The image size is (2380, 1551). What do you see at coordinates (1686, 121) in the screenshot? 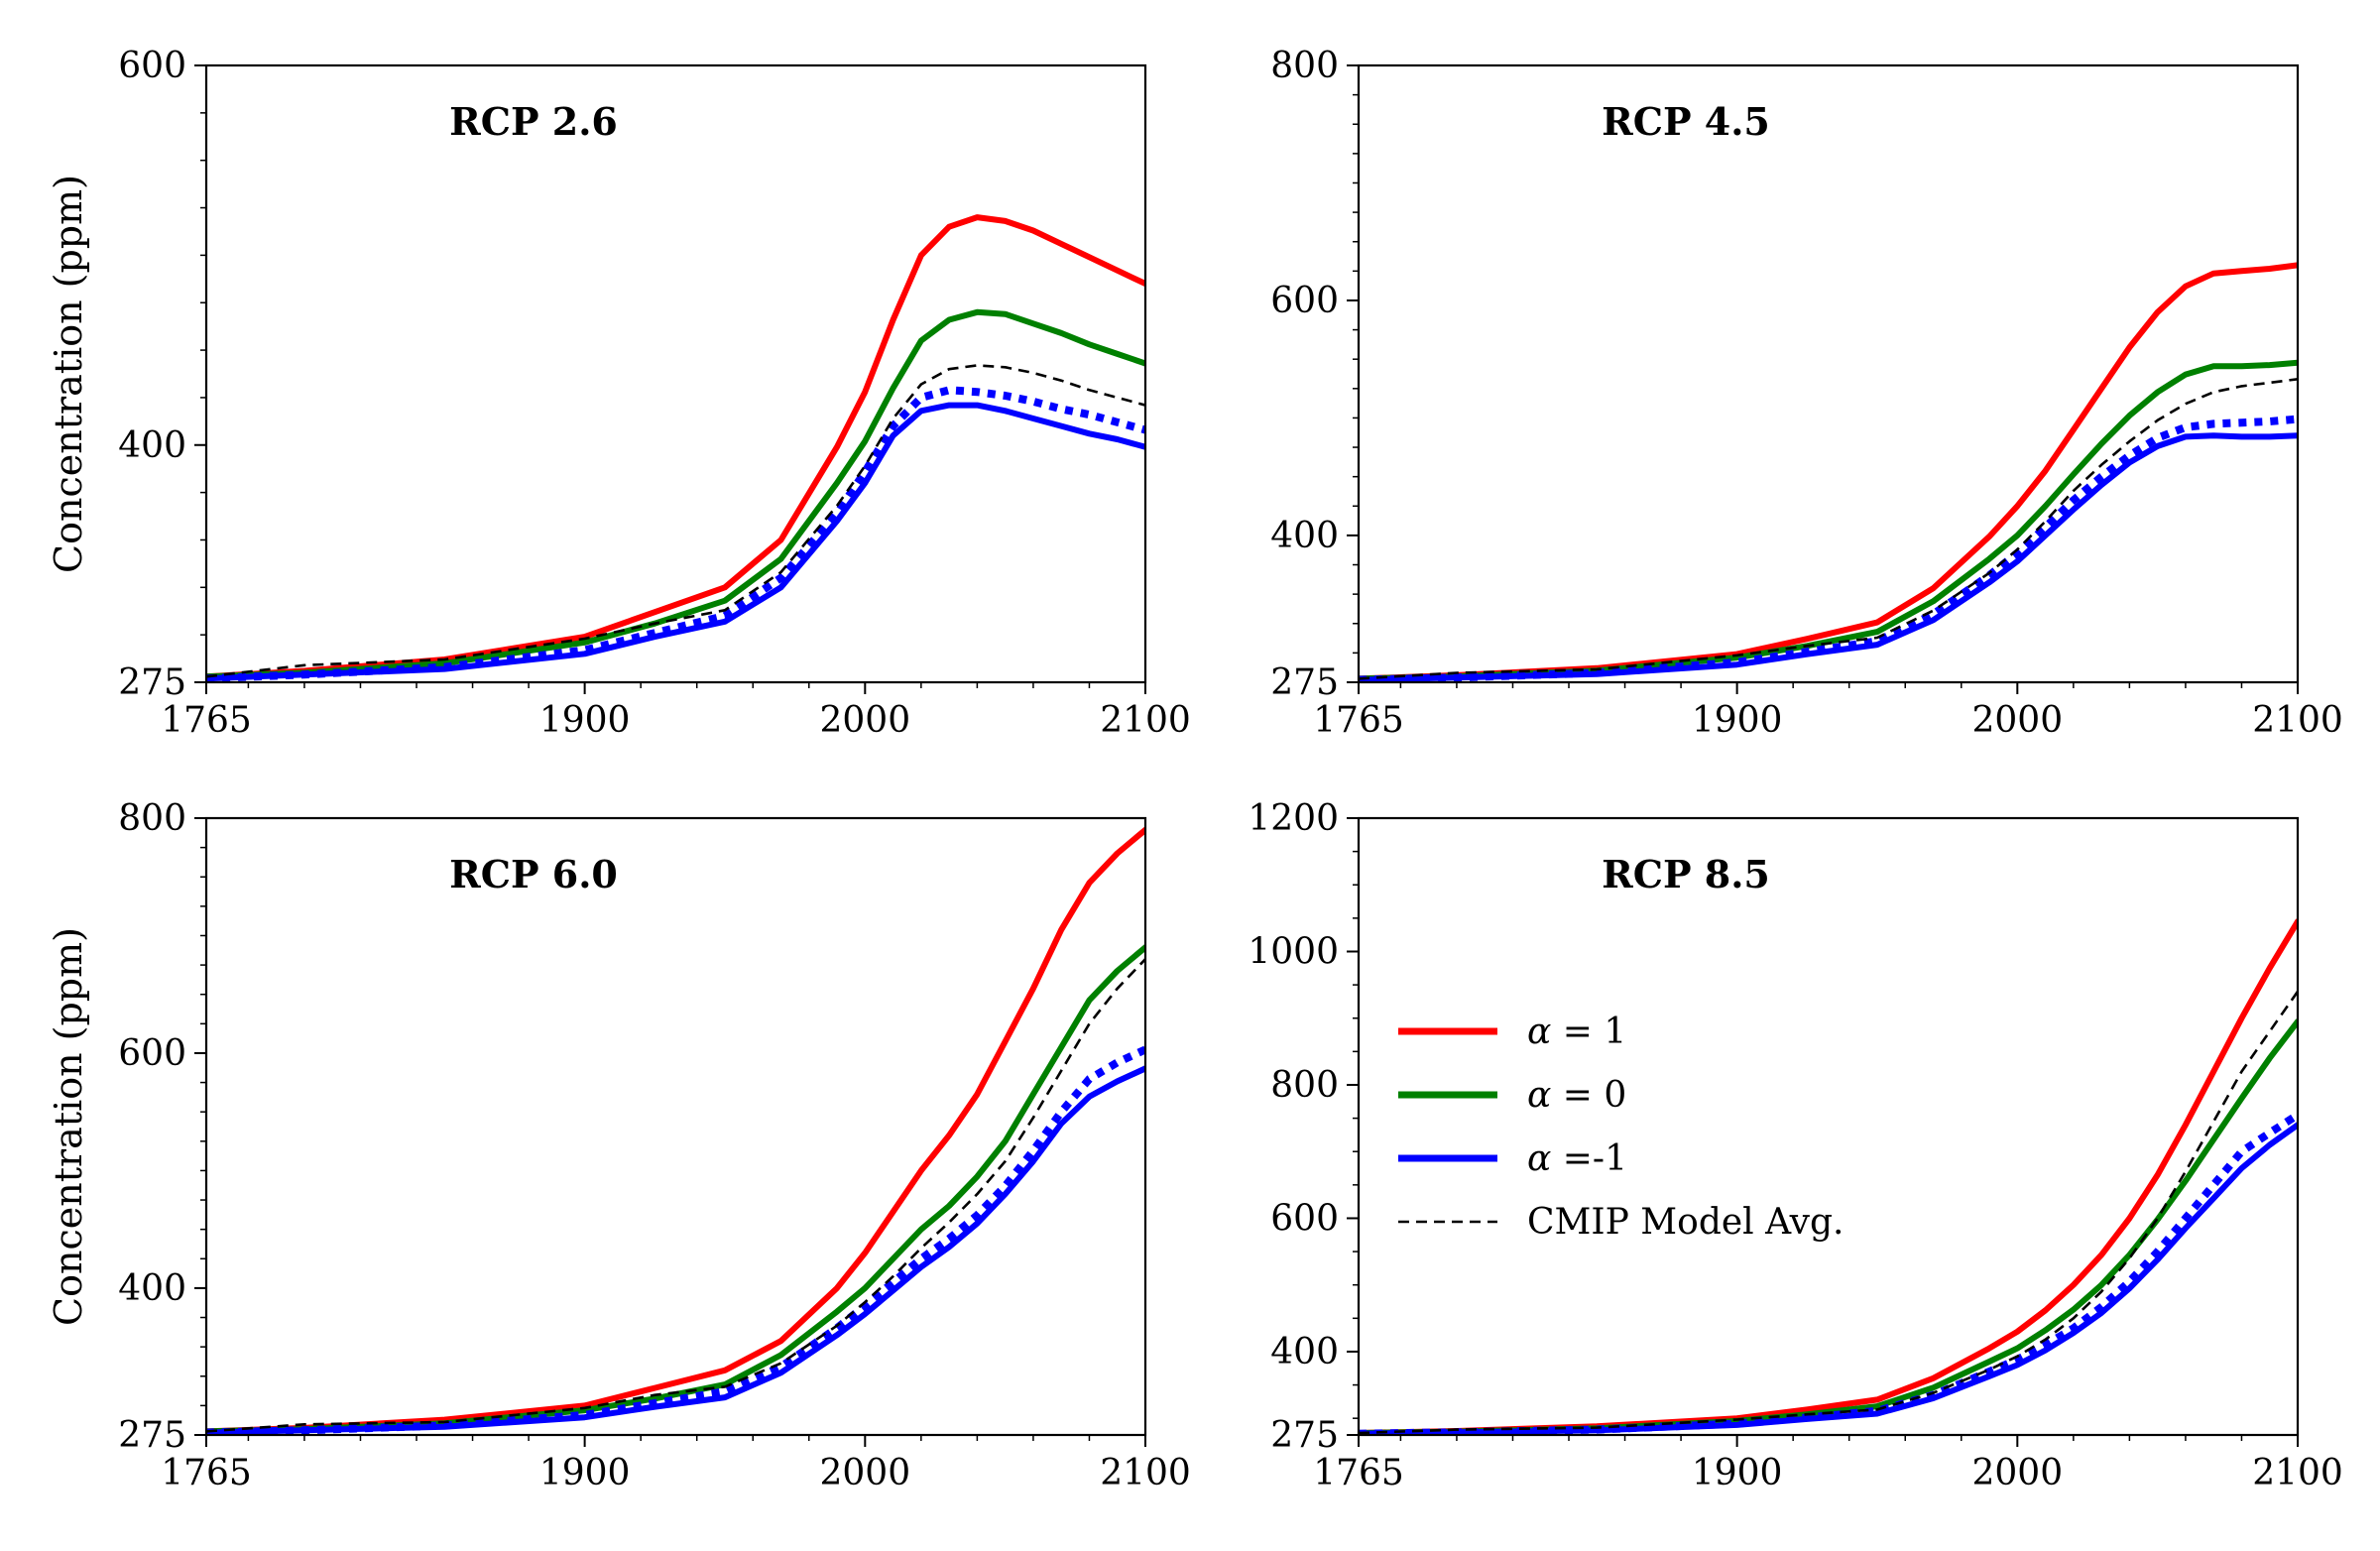
I see `panel-title: RCP 4.5` at bounding box center [1686, 121].